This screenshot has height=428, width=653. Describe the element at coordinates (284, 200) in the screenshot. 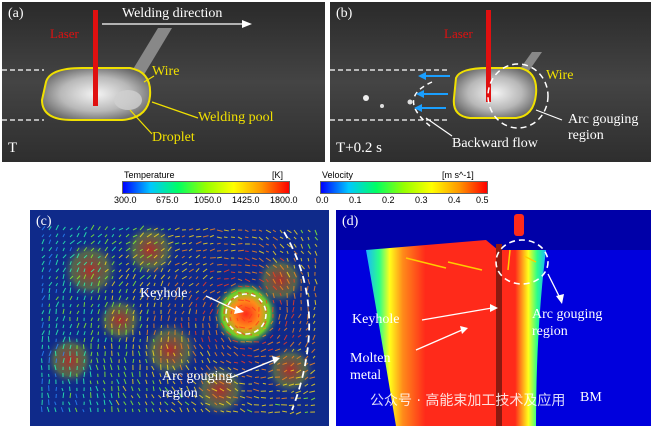

I see `temperature-tick: 1800.0` at that location.